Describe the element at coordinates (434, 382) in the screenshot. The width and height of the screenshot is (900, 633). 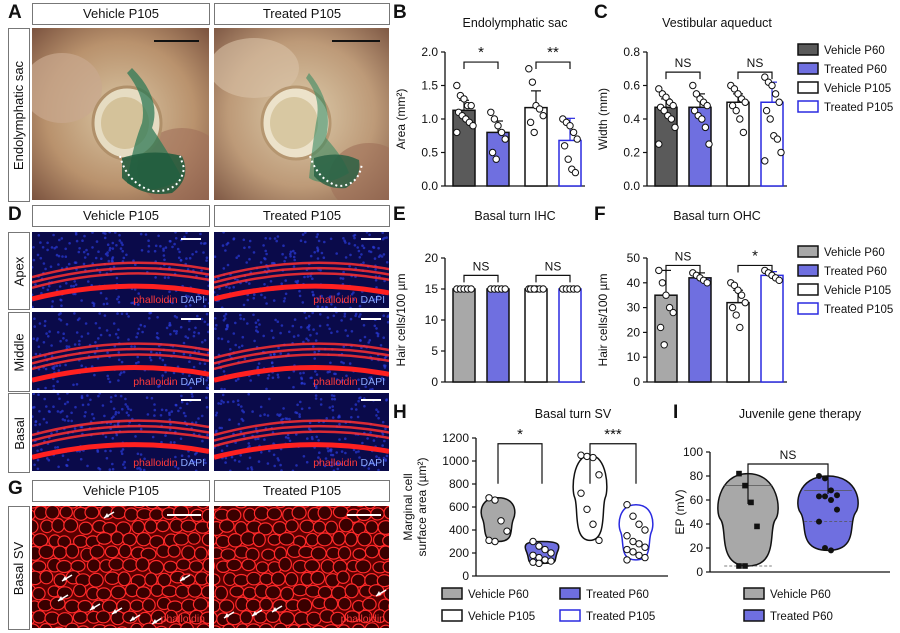
I see `chart-E-ytick-label: 0` at that location.